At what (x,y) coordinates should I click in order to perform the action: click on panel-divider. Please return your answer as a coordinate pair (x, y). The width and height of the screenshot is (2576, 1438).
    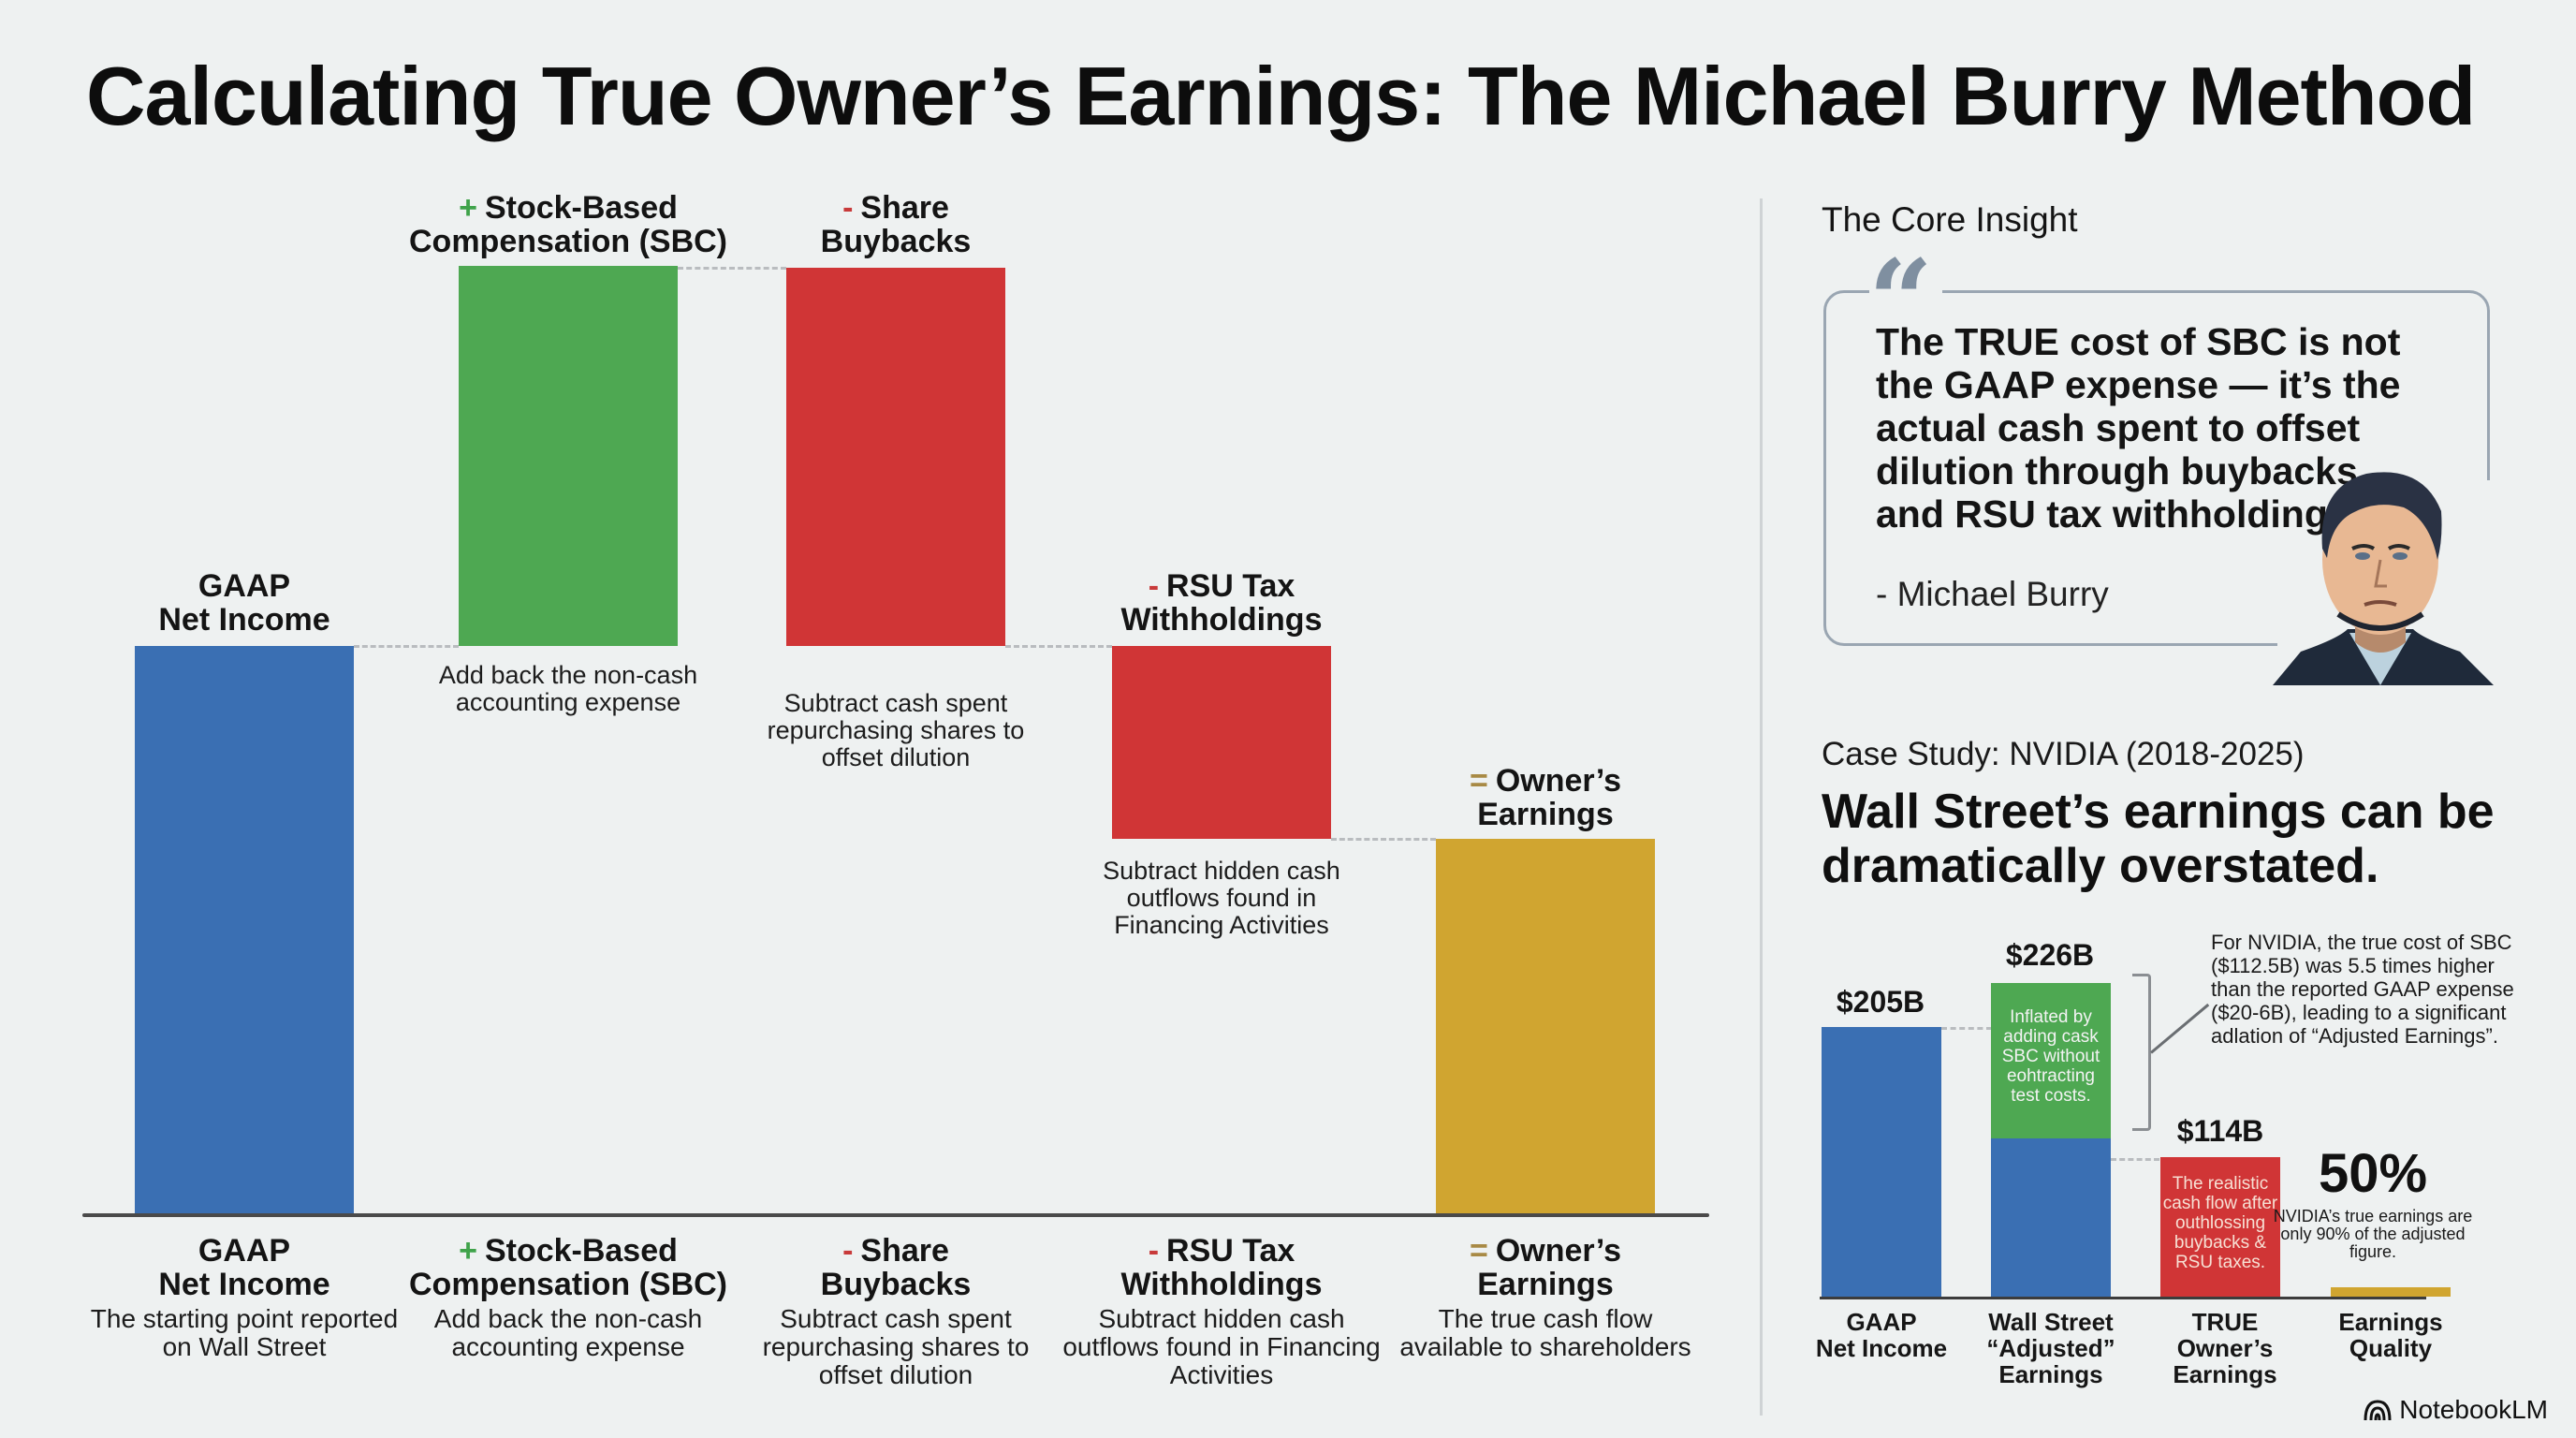
    Looking at the image, I should click on (1761, 807).